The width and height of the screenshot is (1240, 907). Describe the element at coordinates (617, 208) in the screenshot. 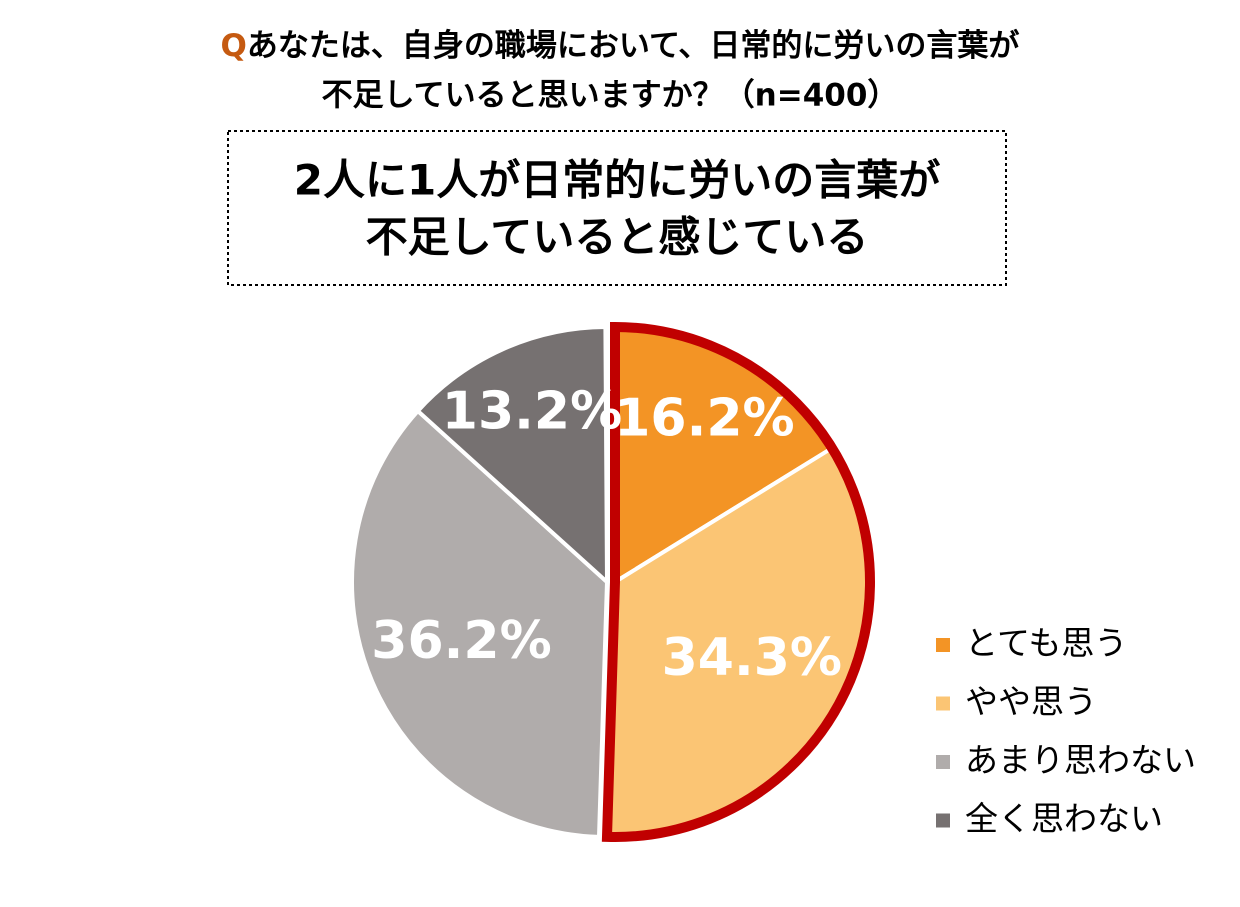

I see `annotation-box` at that location.